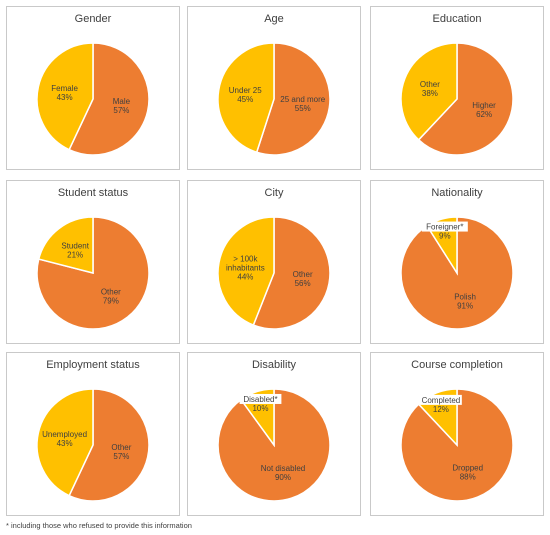 This screenshot has height=535, width=550. I want to click on chart-title: Gender, so click(93, 19).